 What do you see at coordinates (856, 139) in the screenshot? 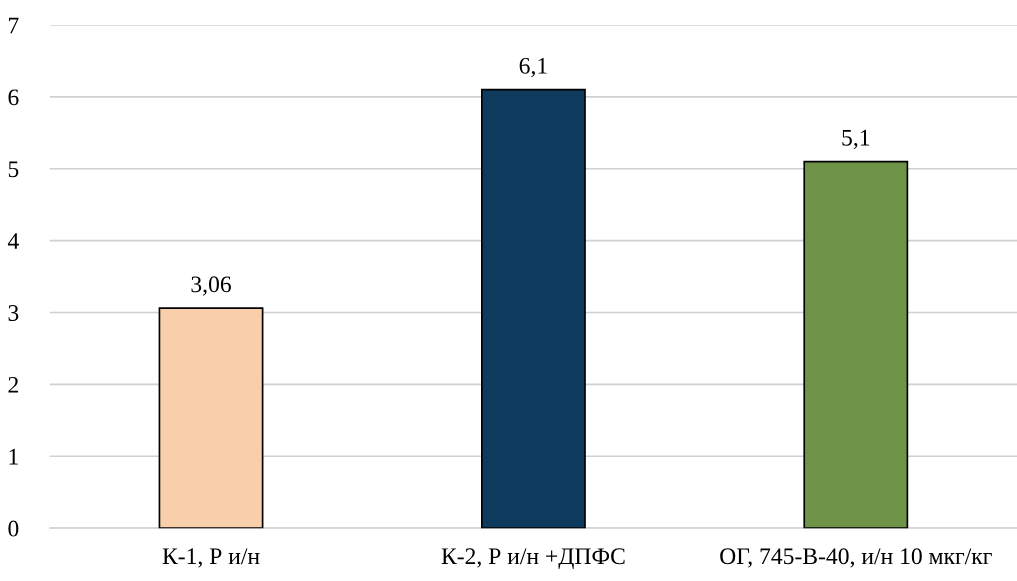
I see `data-label: 5,1` at bounding box center [856, 139].